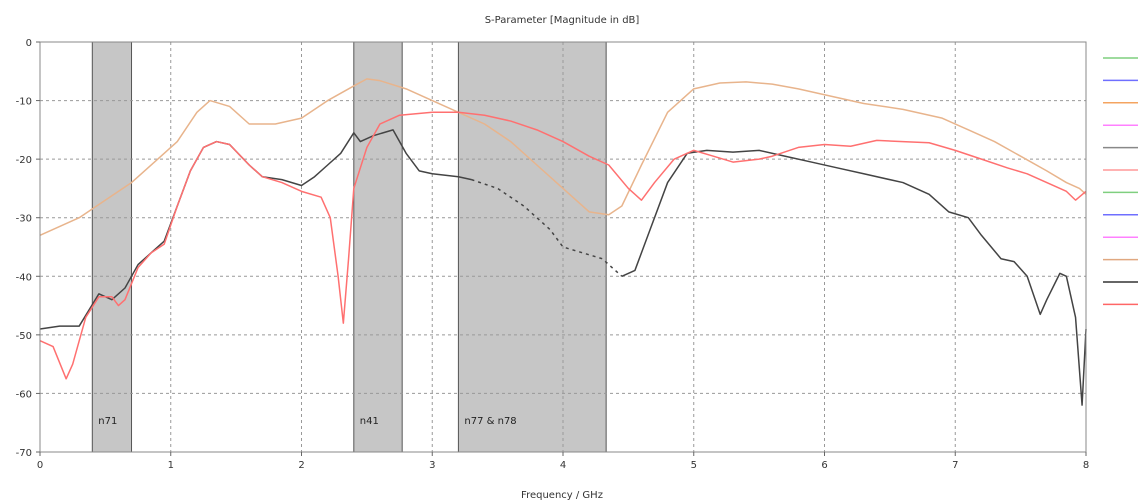  What do you see at coordinates (1120, 181) in the screenshot?
I see `legend` at bounding box center [1120, 181].